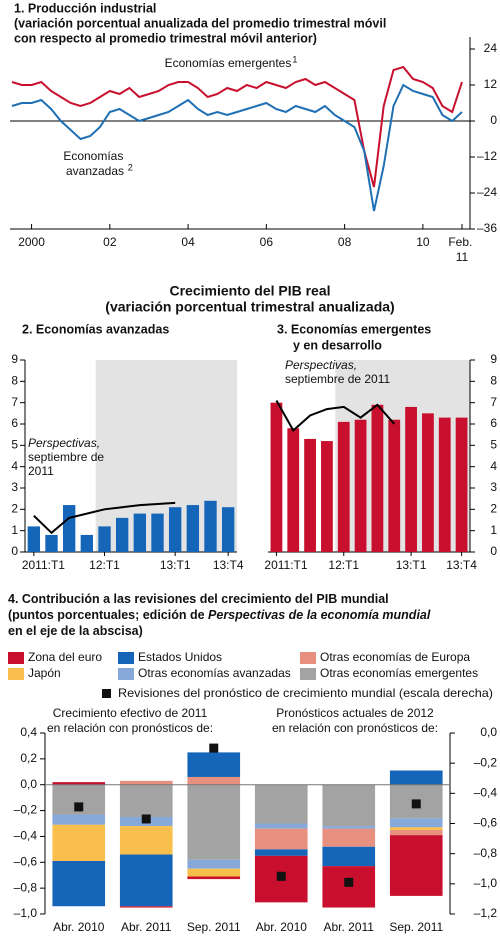 The width and height of the screenshot is (500, 939). Describe the element at coordinates (28, 732) in the screenshot. I see `y-tick-label: 0,4` at that location.